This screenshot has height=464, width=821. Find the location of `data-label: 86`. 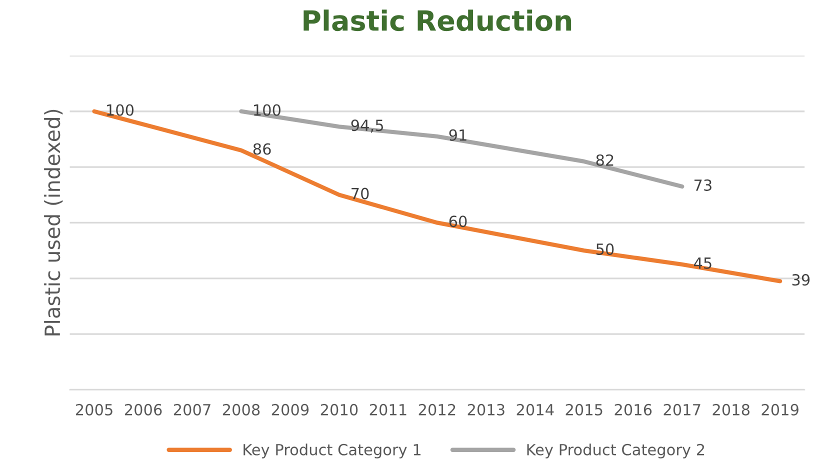

data-label: 86 is located at coordinates (262, 149).